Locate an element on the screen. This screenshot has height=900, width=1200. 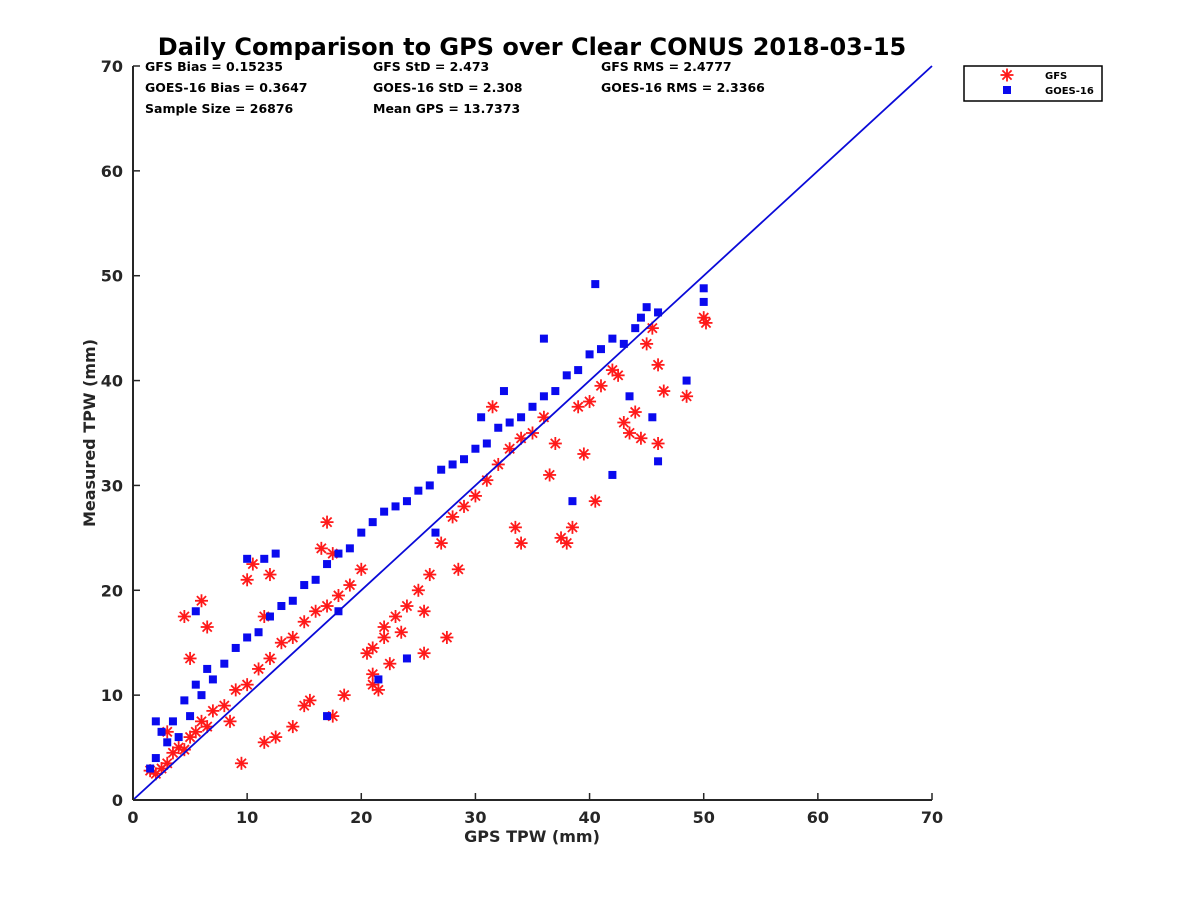
x-axis-label: GPS TPW (mm) is located at coordinates (532, 836).